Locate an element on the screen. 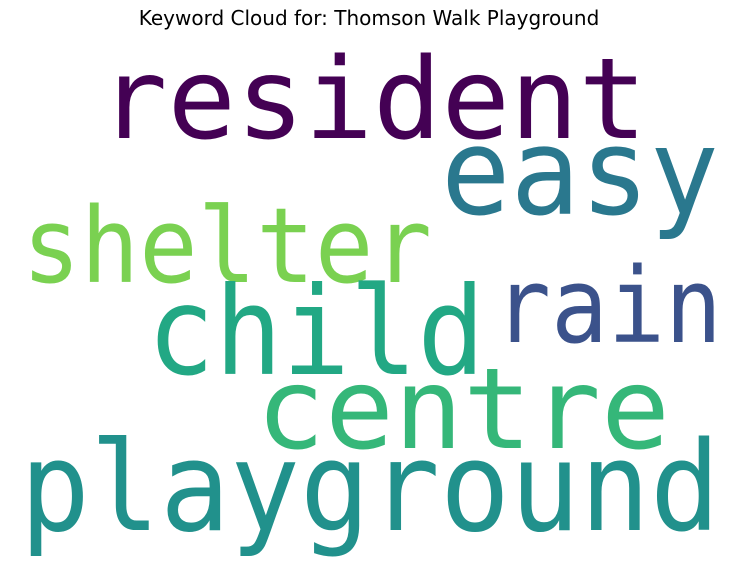  word-child: child is located at coordinates (316, 332).